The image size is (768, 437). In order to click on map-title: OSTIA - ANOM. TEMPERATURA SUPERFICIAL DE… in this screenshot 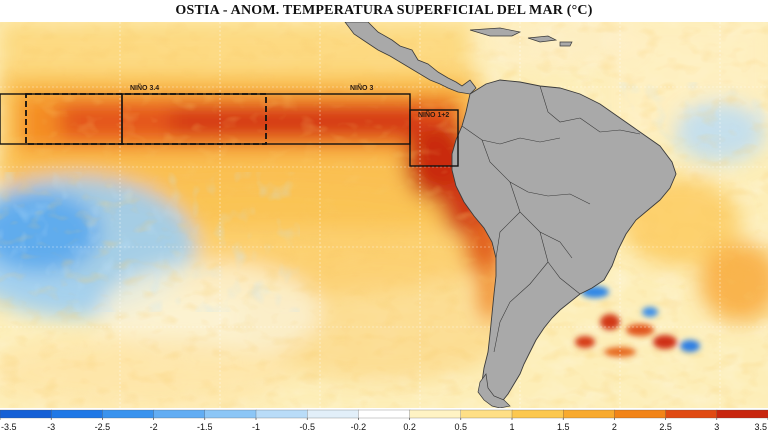, I will do `click(384, 10)`.